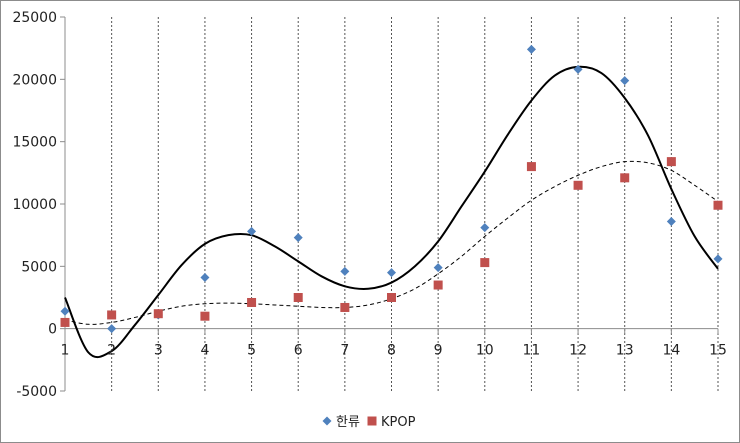 This screenshot has height=443, width=740. What do you see at coordinates (34, 80) in the screenshot?
I see `y-tick-label: 20000` at bounding box center [34, 80].